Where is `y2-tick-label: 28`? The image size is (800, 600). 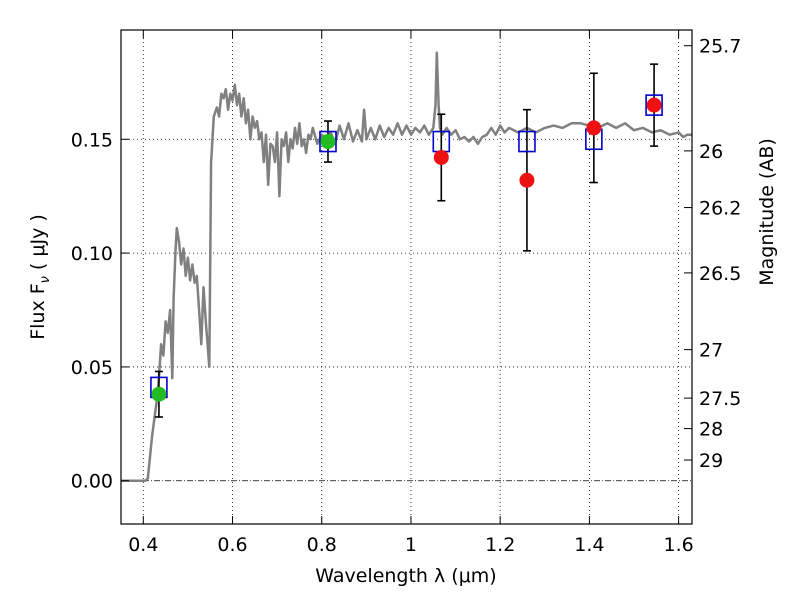 y2-tick-label: 28 is located at coordinates (711, 430).